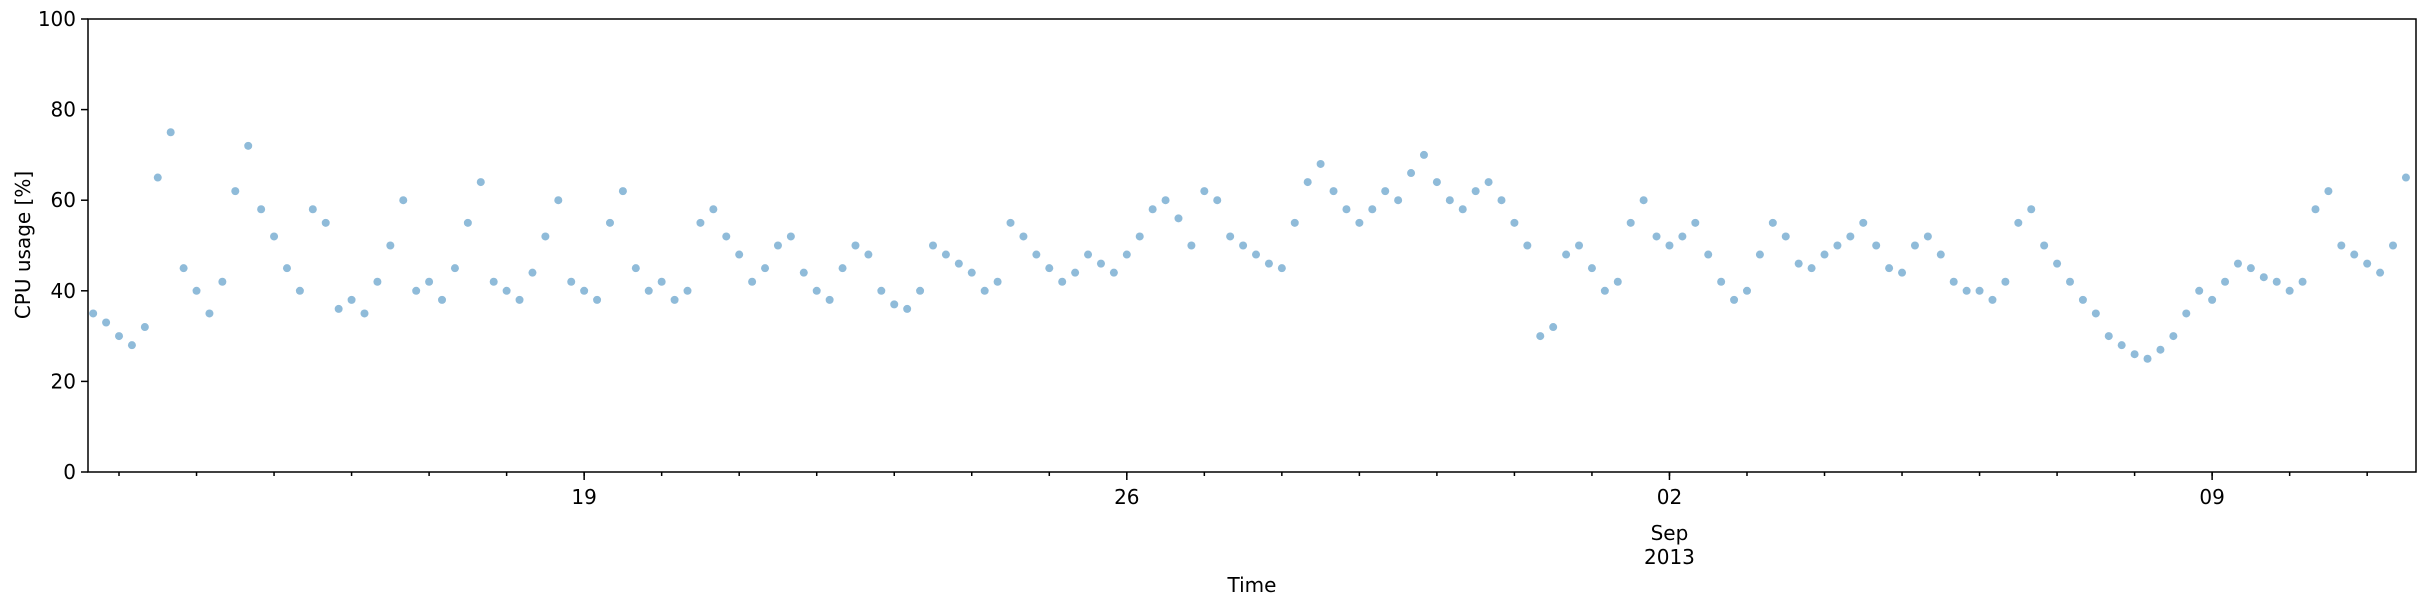  I want to click on x-tick-label: 26, so click(1126, 497).